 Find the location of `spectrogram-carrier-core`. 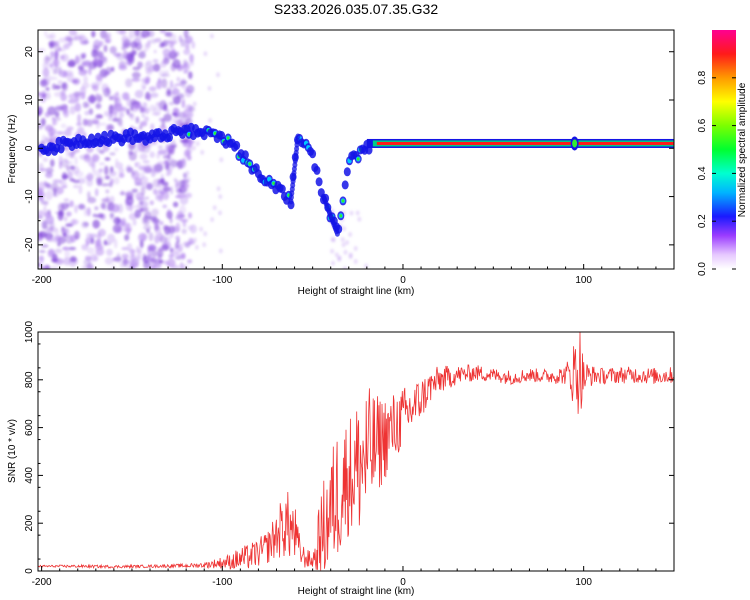

spectrogram-carrier-core is located at coordinates (525, 143).